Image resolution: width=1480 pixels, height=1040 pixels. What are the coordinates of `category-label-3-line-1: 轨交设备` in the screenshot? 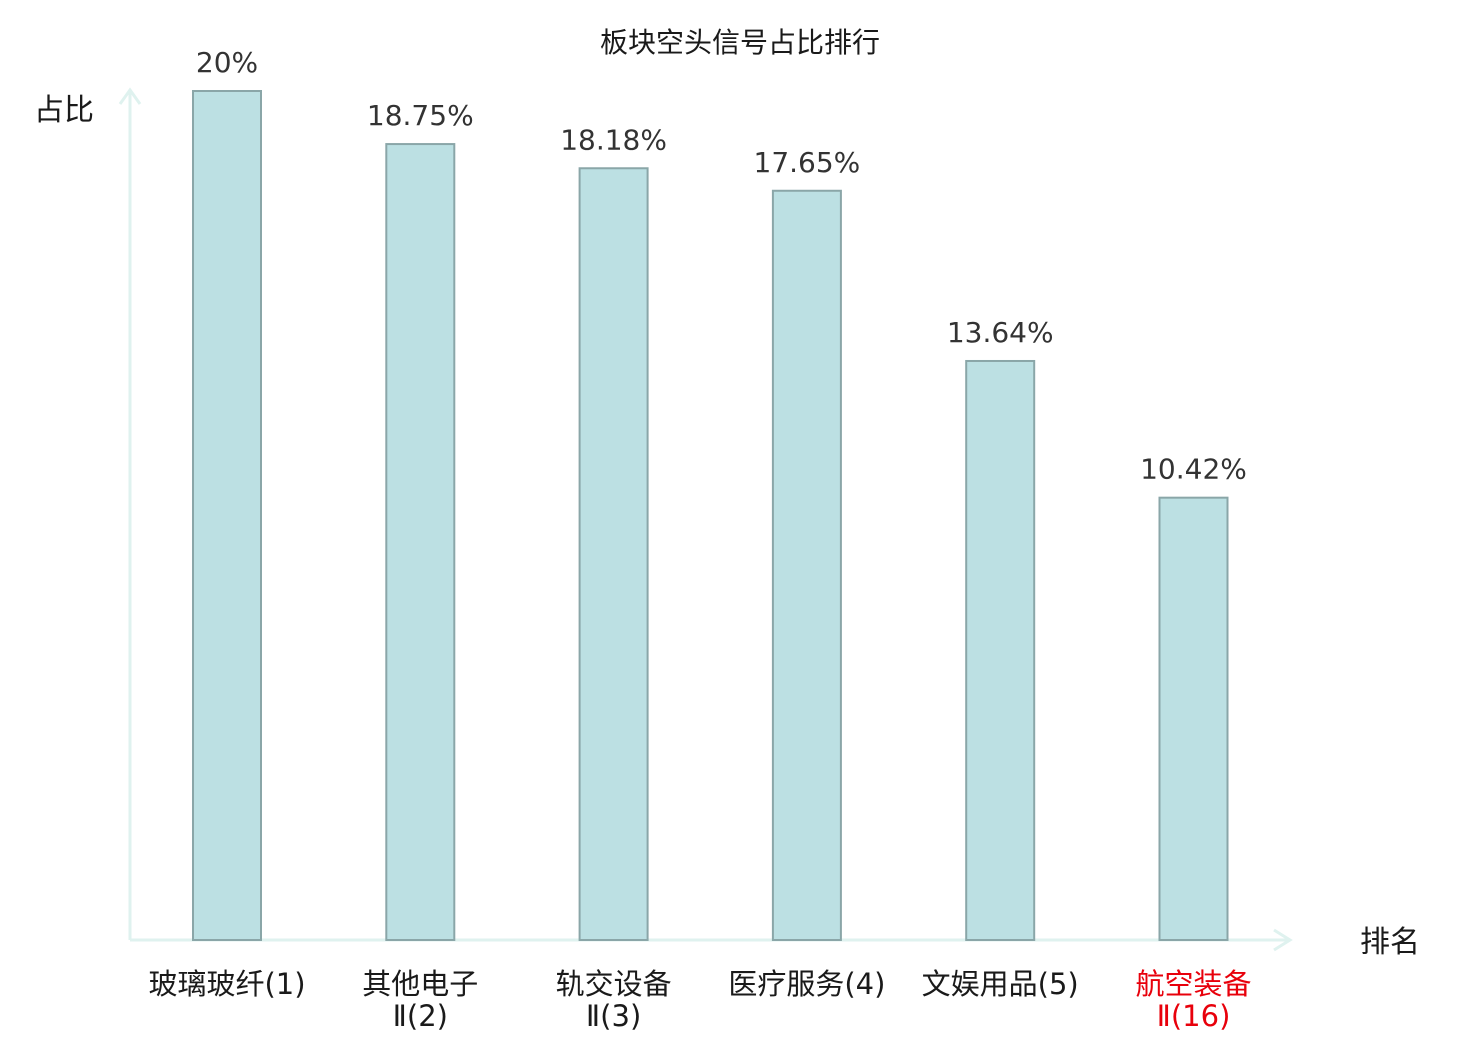 It's located at (614, 984).